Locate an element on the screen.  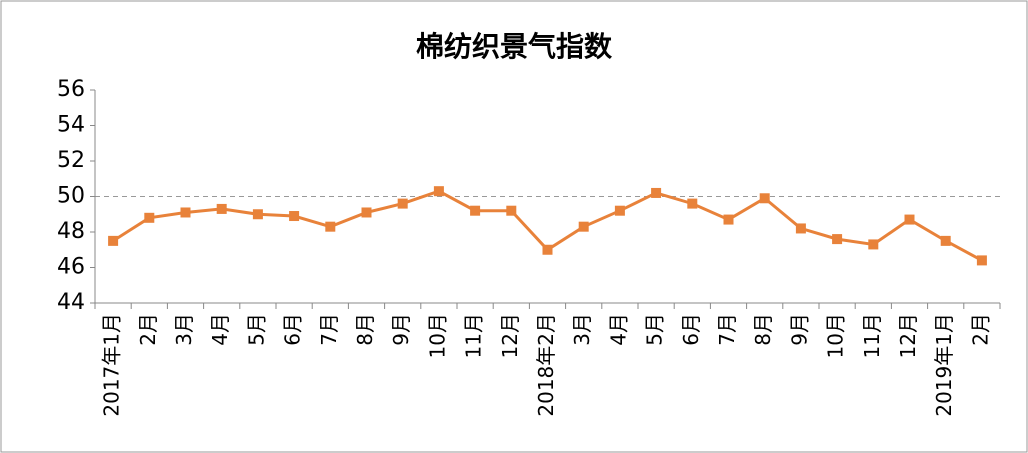
y-tick-label: 54 is located at coordinates (71, 125).